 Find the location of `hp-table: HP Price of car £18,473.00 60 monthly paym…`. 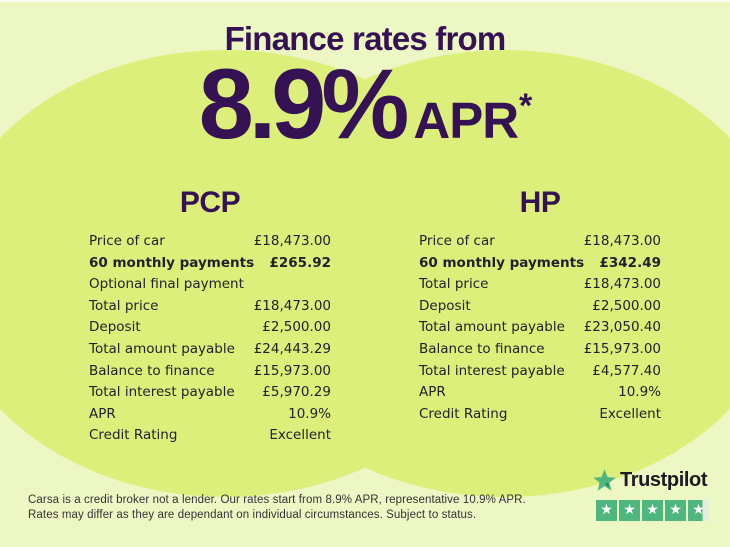

hp-table: HP Price of car £18,473.00 60 monthly paym… is located at coordinates (540, 305).